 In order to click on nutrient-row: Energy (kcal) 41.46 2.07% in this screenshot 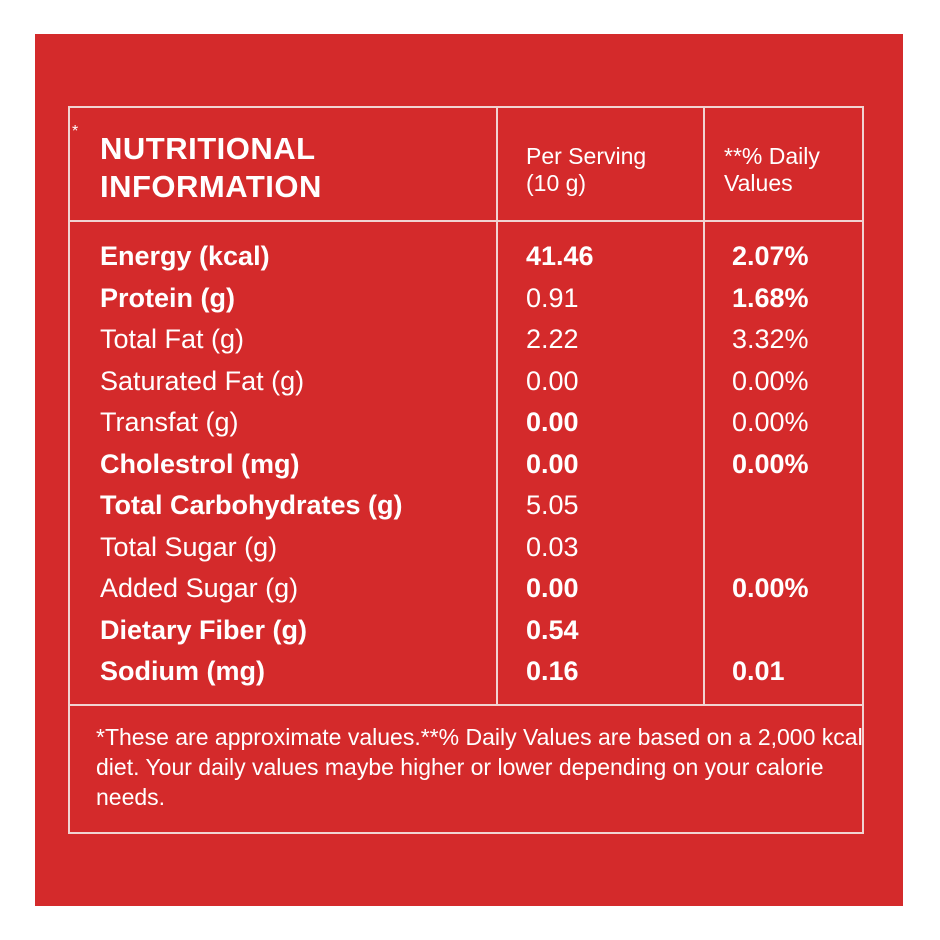, I will do `click(470, 257)`.